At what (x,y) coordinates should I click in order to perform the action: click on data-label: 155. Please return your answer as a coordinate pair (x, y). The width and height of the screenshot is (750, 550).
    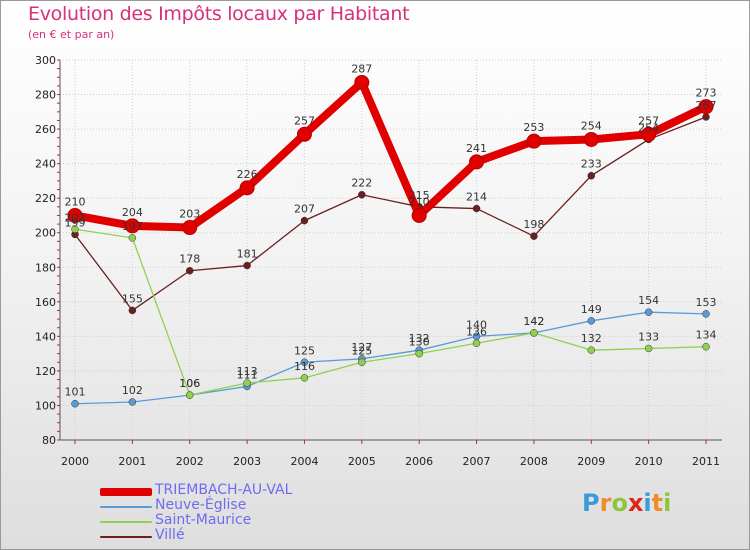
    Looking at the image, I should click on (132, 298).